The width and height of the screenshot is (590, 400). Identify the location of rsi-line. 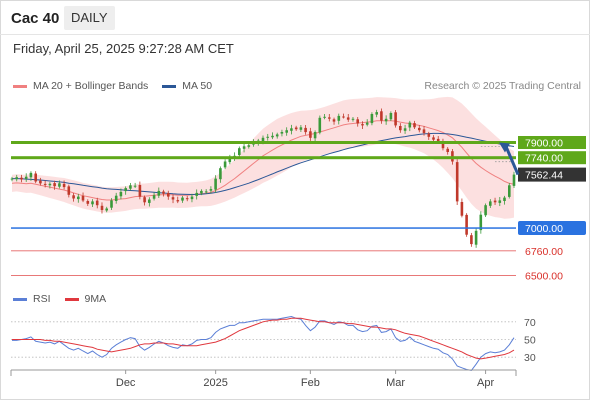
(263, 343).